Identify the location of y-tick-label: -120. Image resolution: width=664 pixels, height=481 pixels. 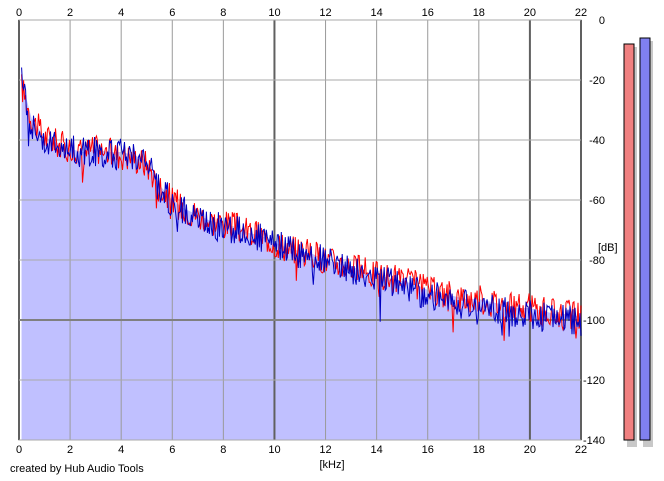
(594, 381).